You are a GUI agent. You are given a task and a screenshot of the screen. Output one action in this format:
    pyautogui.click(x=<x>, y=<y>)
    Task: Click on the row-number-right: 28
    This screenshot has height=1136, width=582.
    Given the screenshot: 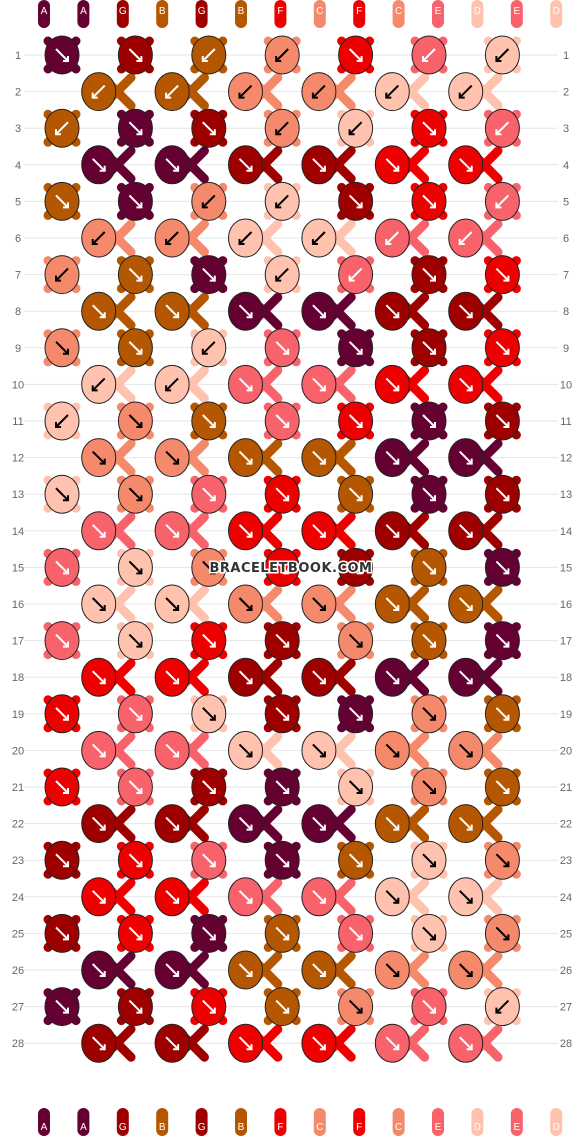 What is the action you would take?
    pyautogui.click(x=566, y=1044)
    